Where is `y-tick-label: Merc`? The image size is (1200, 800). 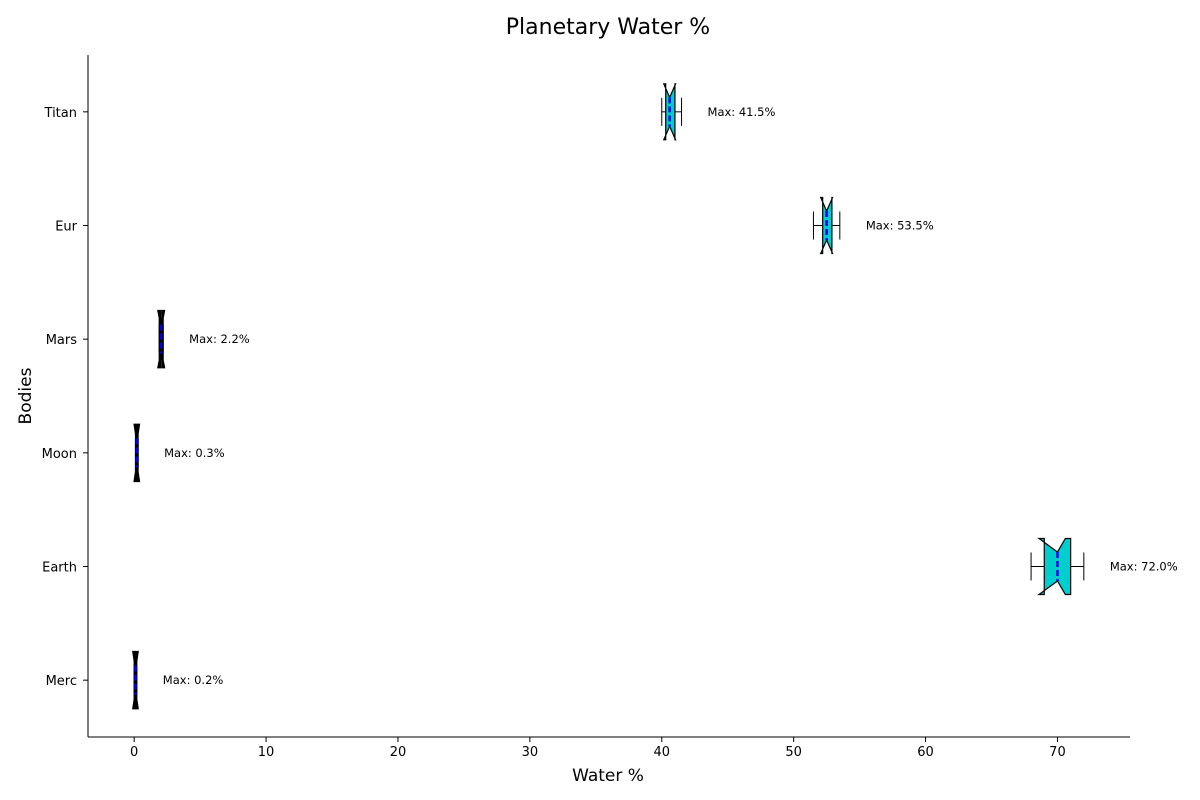 y-tick-label: Merc is located at coordinates (61, 681).